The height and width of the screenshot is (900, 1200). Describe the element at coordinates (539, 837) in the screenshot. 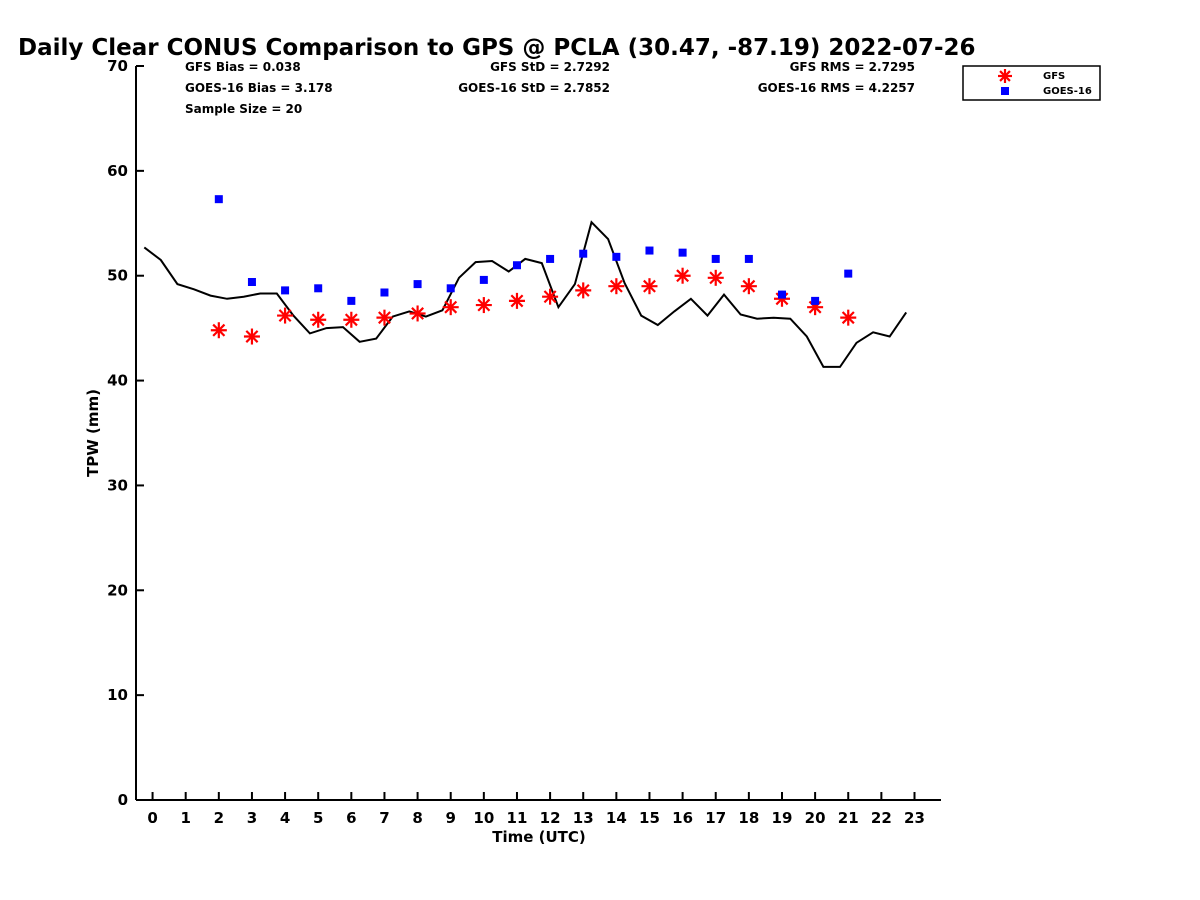

I see `x-axis-label: Time (UTC)` at that location.